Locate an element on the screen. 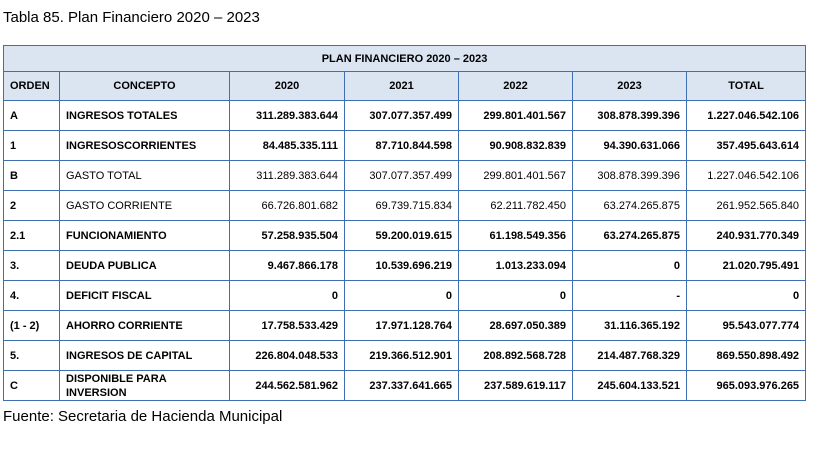 The width and height of the screenshot is (828, 466). row-concepto-cell: FUNCIONAMIENTO is located at coordinates (144, 235).